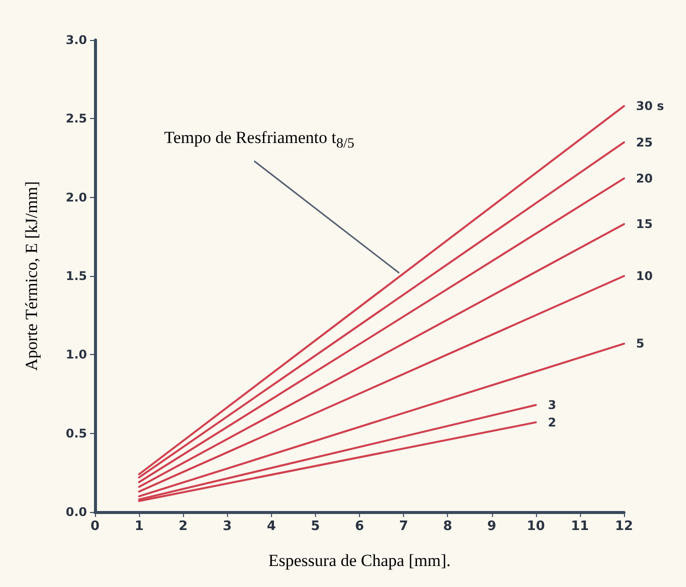 This screenshot has height=587, width=686. What do you see at coordinates (447, 526) in the screenshot?
I see `x-tick-label: 8` at bounding box center [447, 526].